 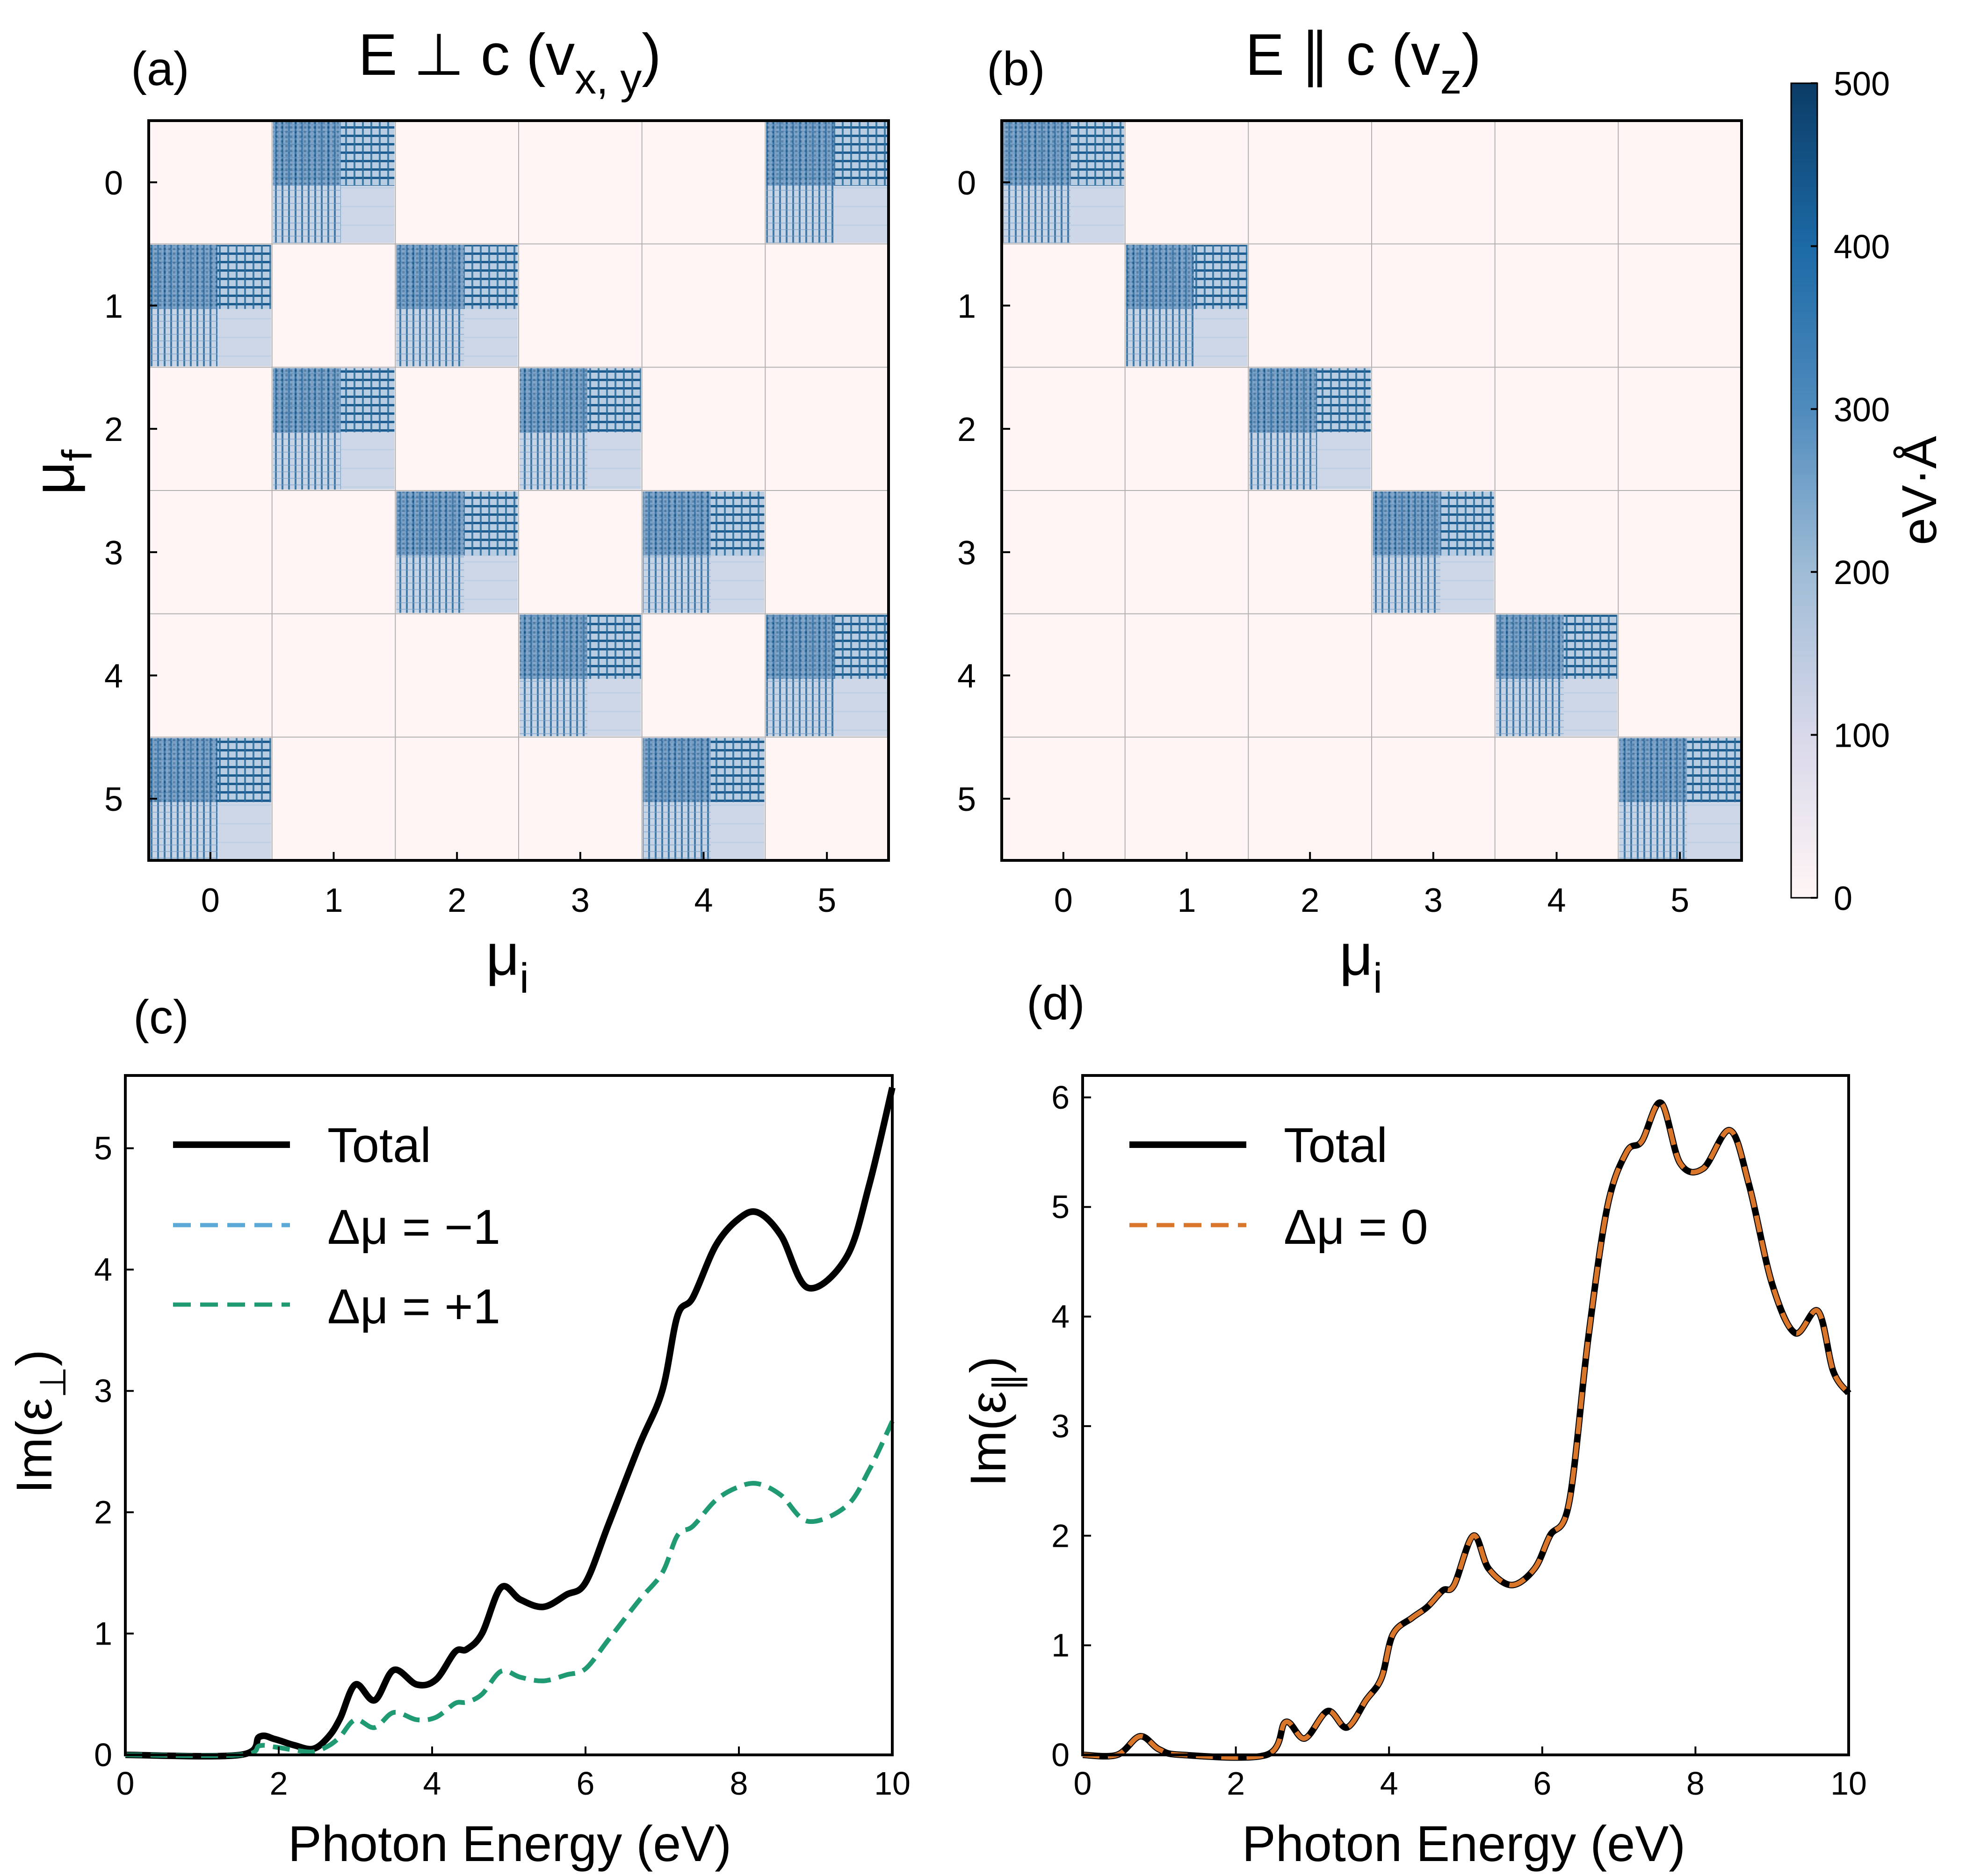 What do you see at coordinates (103, 1391) in the screenshot?
I see `line-c-ytick-label: 3` at bounding box center [103, 1391].